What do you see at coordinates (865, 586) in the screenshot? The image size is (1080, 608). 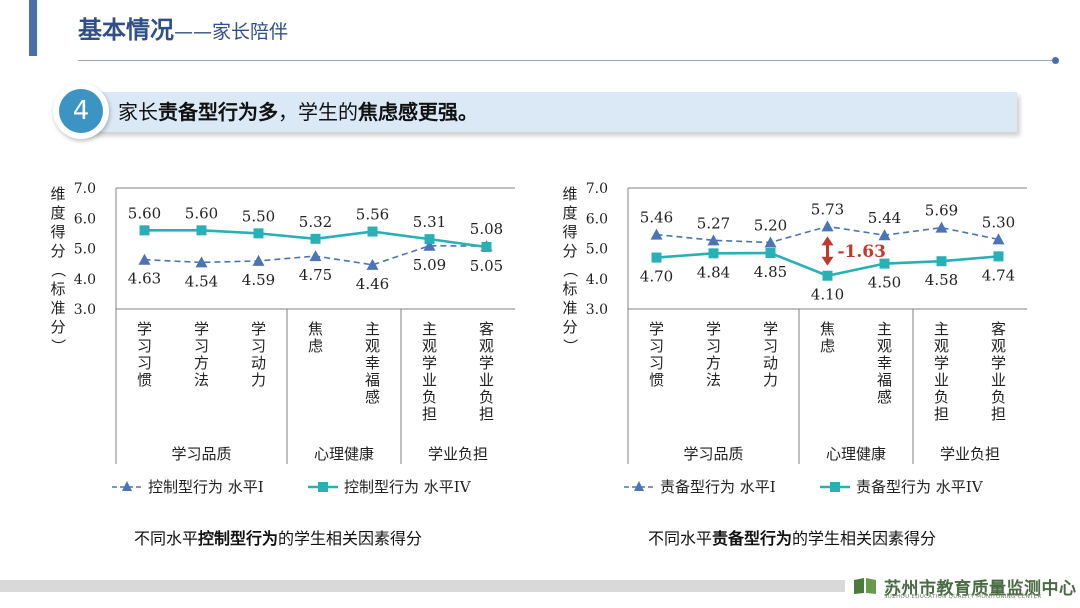 I see `book-logo-icon` at bounding box center [865, 586].